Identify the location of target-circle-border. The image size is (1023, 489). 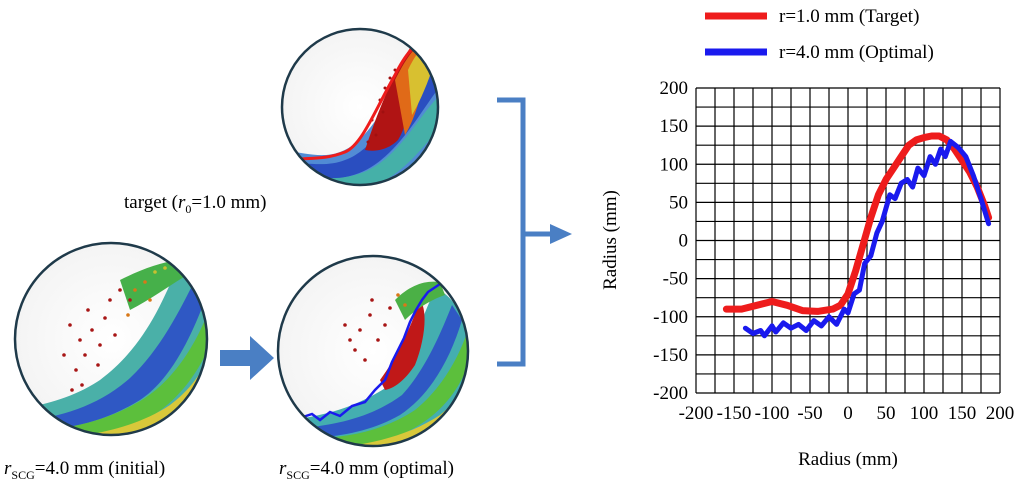
(360, 107).